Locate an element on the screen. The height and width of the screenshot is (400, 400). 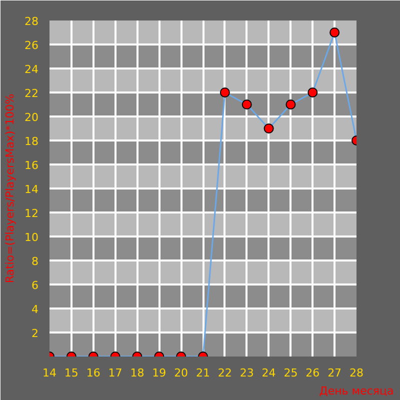
x-tick-label: 15 is located at coordinates (71, 373).